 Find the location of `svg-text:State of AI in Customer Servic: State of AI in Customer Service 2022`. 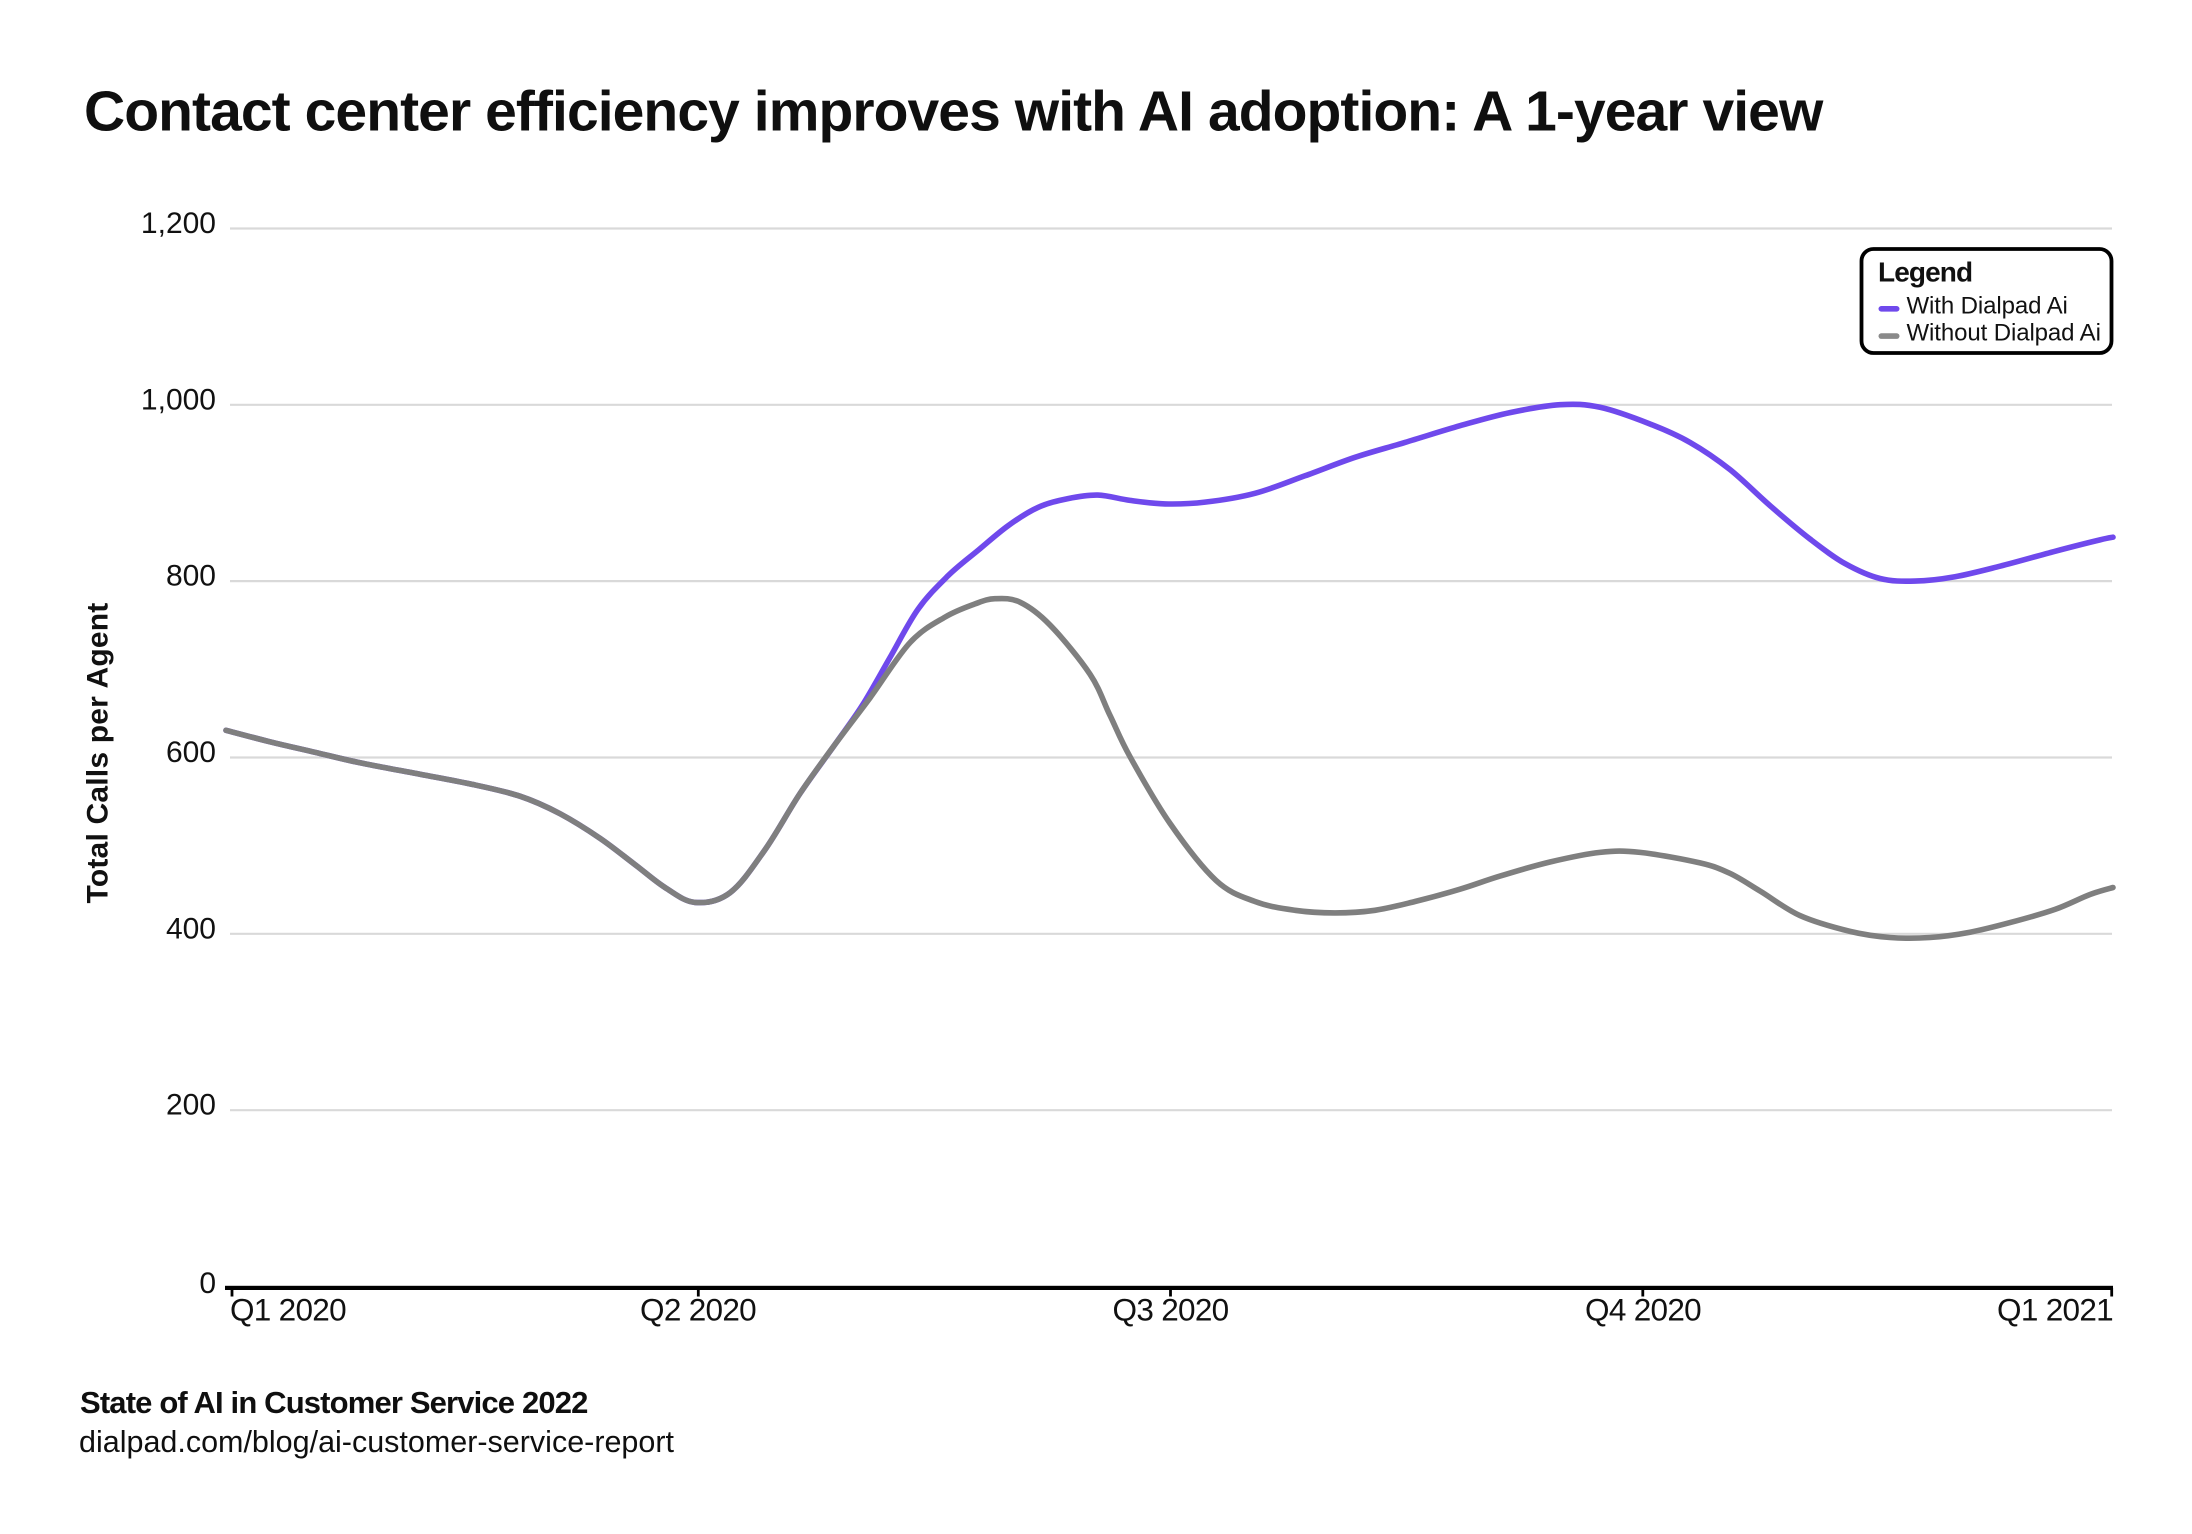

svg-text:State of AI in Customer Servic: State of AI in Customer Service 2022 is located at coordinates (334, 1402).